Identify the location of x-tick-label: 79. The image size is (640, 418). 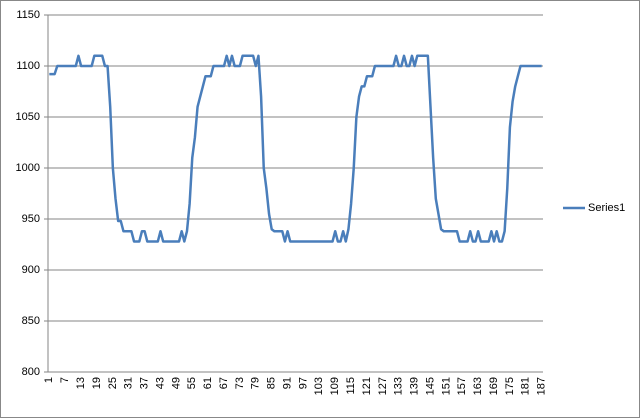
(256, 383).